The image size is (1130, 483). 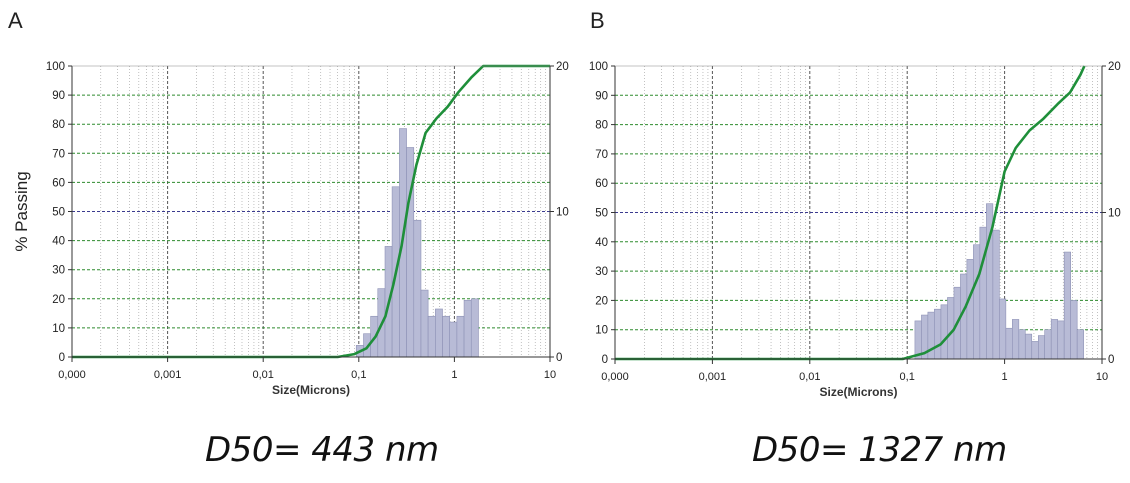 I want to click on panel-b-y2-tick-label: 20, so click(x=1114, y=67).